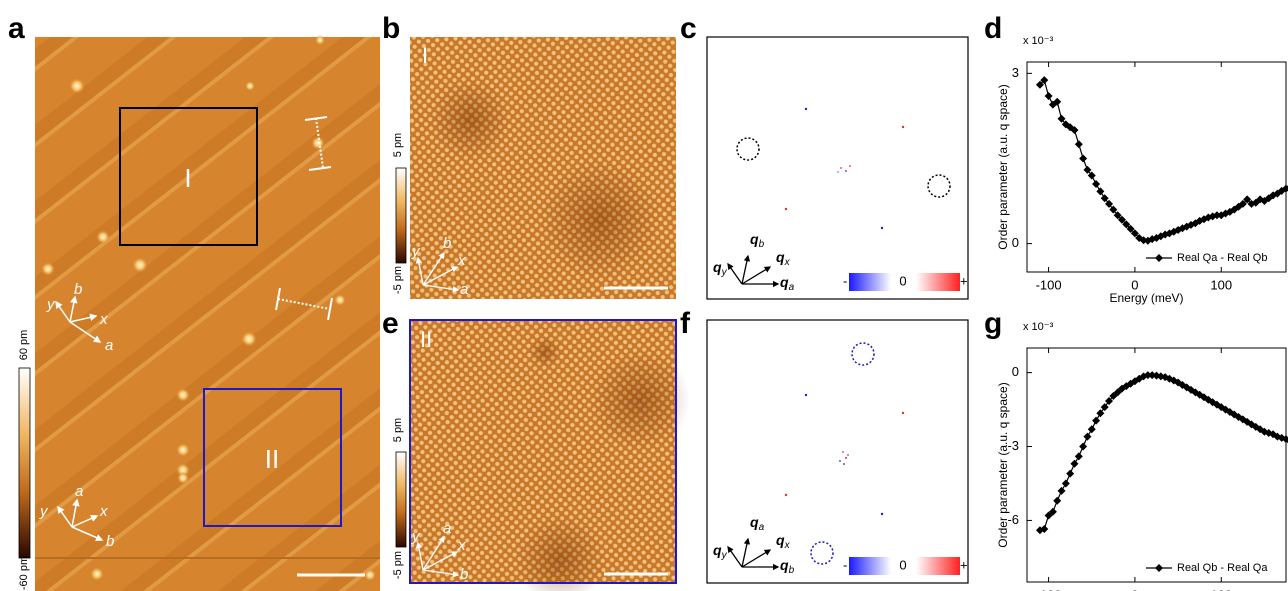 The height and width of the screenshot is (591, 1288). What do you see at coordinates (1159, 258) in the screenshot?
I see `legend-marker` at bounding box center [1159, 258].